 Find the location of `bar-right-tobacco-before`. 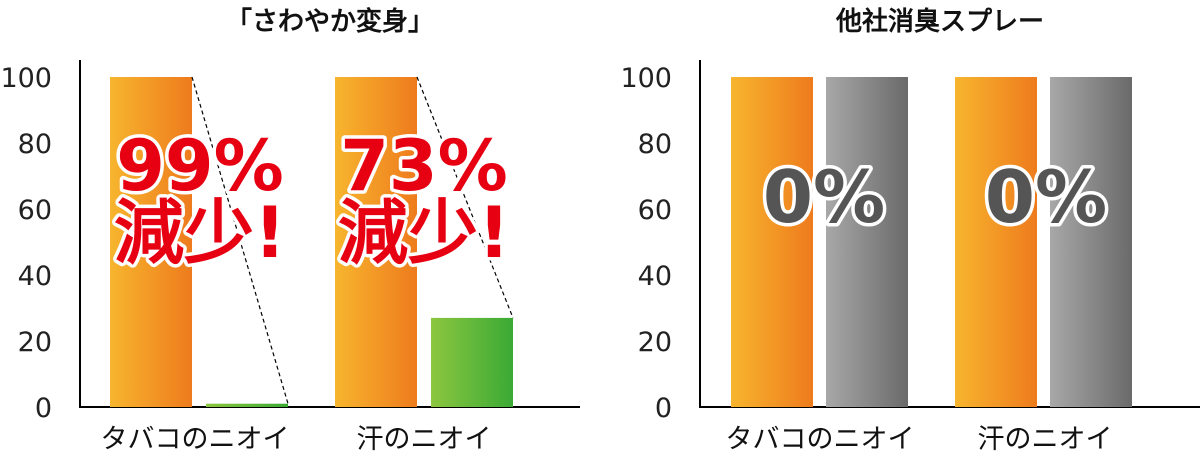

bar-right-tobacco-before is located at coordinates (772, 242).